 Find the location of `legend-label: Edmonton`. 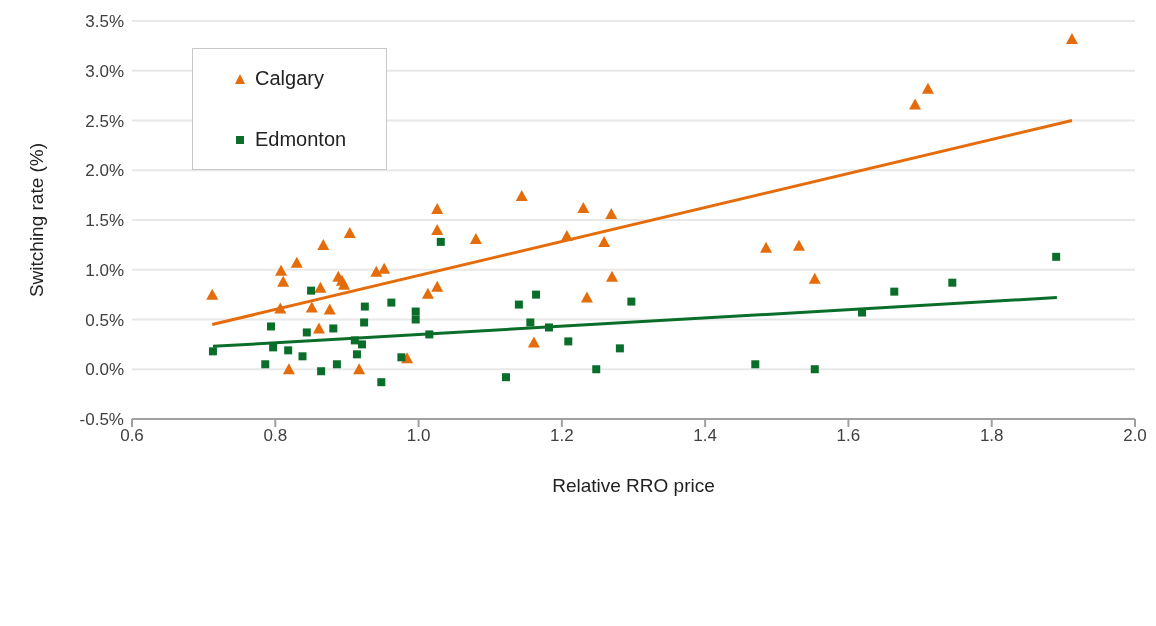

legend-label: Edmonton is located at coordinates (301, 139).